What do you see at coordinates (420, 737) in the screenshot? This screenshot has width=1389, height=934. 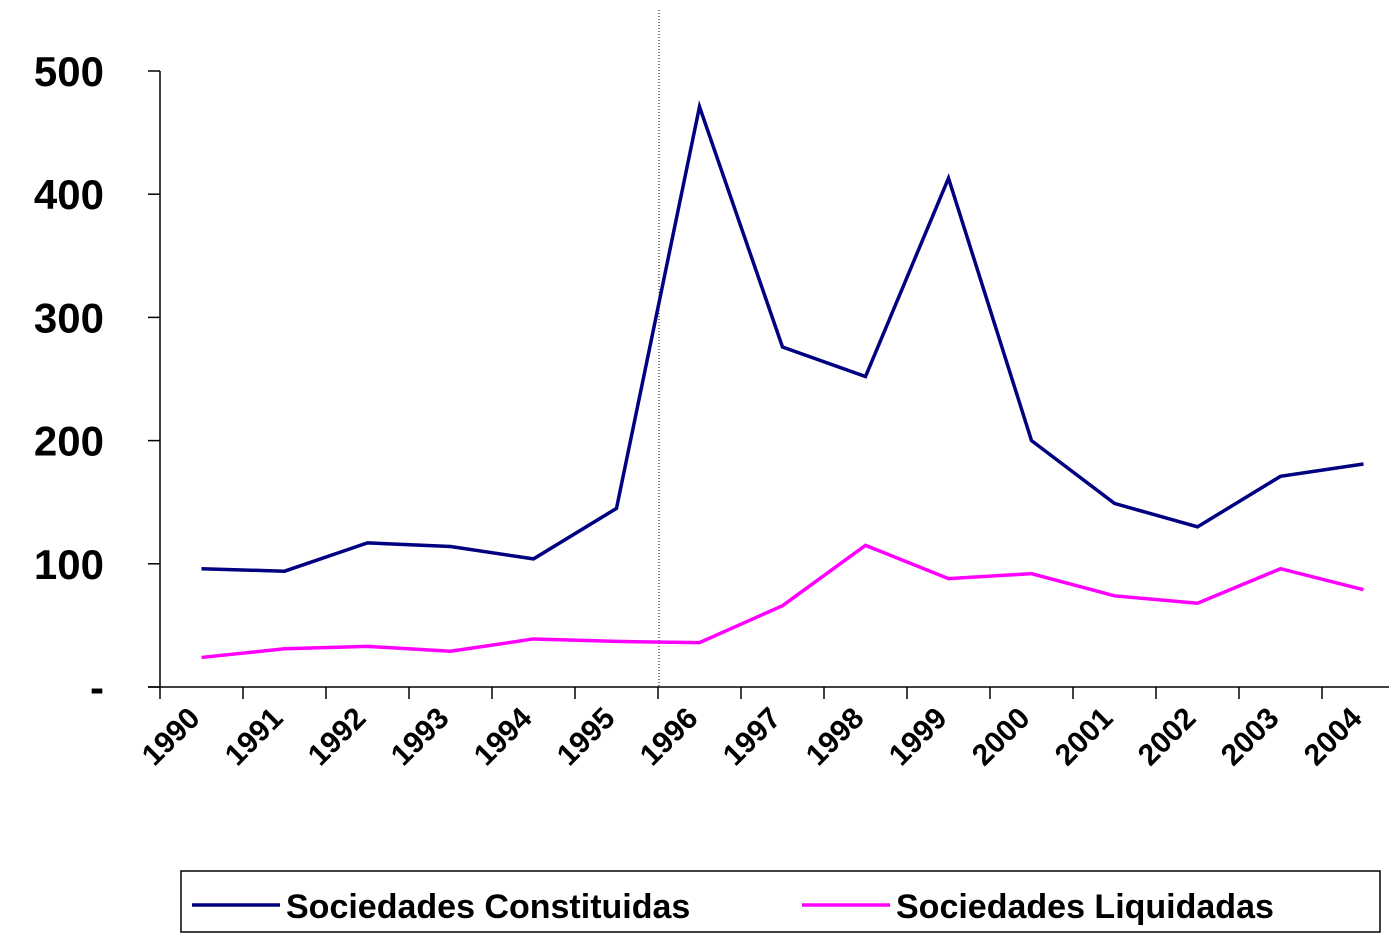 I see `x-tick-label: 1993` at bounding box center [420, 737].